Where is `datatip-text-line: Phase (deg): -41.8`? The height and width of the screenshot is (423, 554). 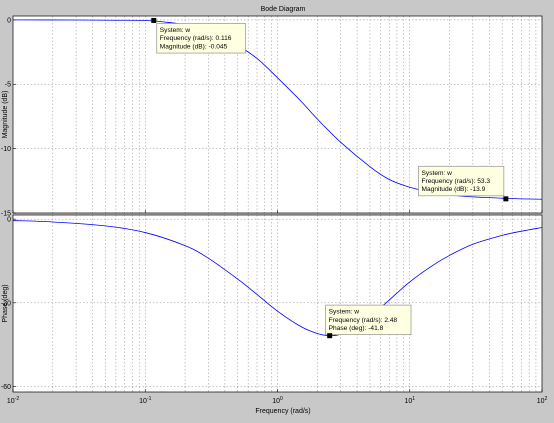 datatip-text-line: Phase (deg): -41.8 is located at coordinates (356, 328).